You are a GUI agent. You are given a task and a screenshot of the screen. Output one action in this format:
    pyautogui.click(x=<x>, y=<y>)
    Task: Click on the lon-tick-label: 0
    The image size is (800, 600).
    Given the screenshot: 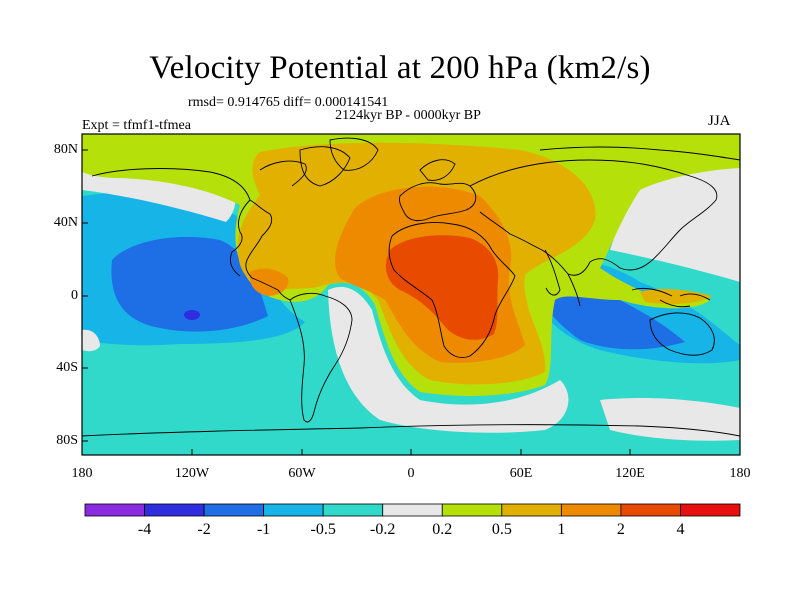 What is the action you would take?
    pyautogui.click(x=411, y=473)
    